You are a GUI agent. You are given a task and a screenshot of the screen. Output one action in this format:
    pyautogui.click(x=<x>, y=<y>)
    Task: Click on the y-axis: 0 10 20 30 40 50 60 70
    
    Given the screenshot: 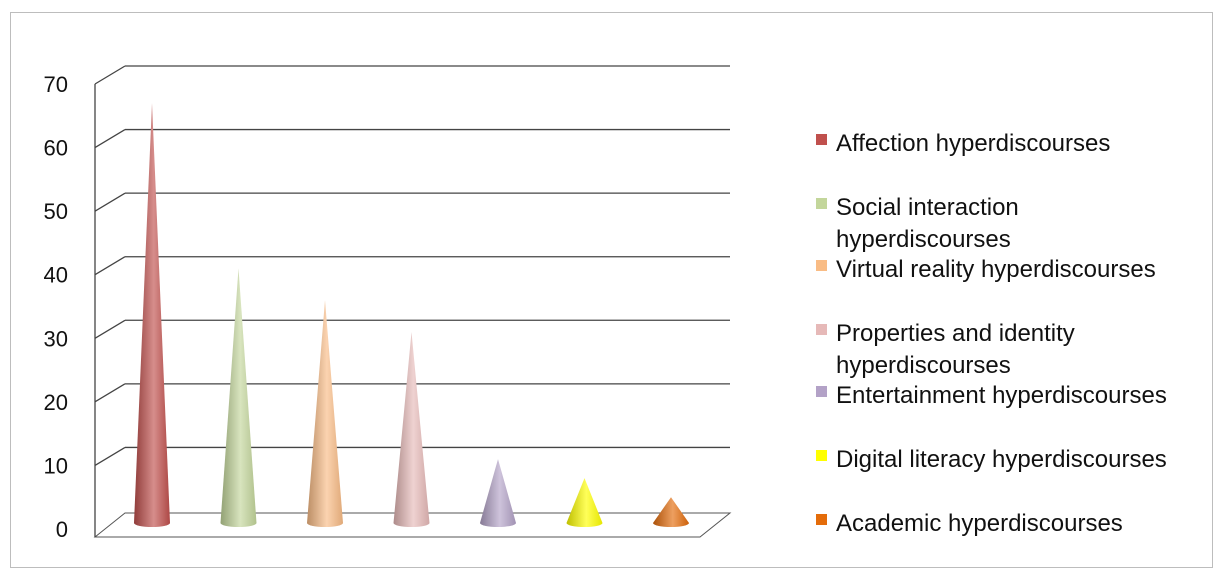 What is the action you would take?
    pyautogui.click(x=70, y=307)
    